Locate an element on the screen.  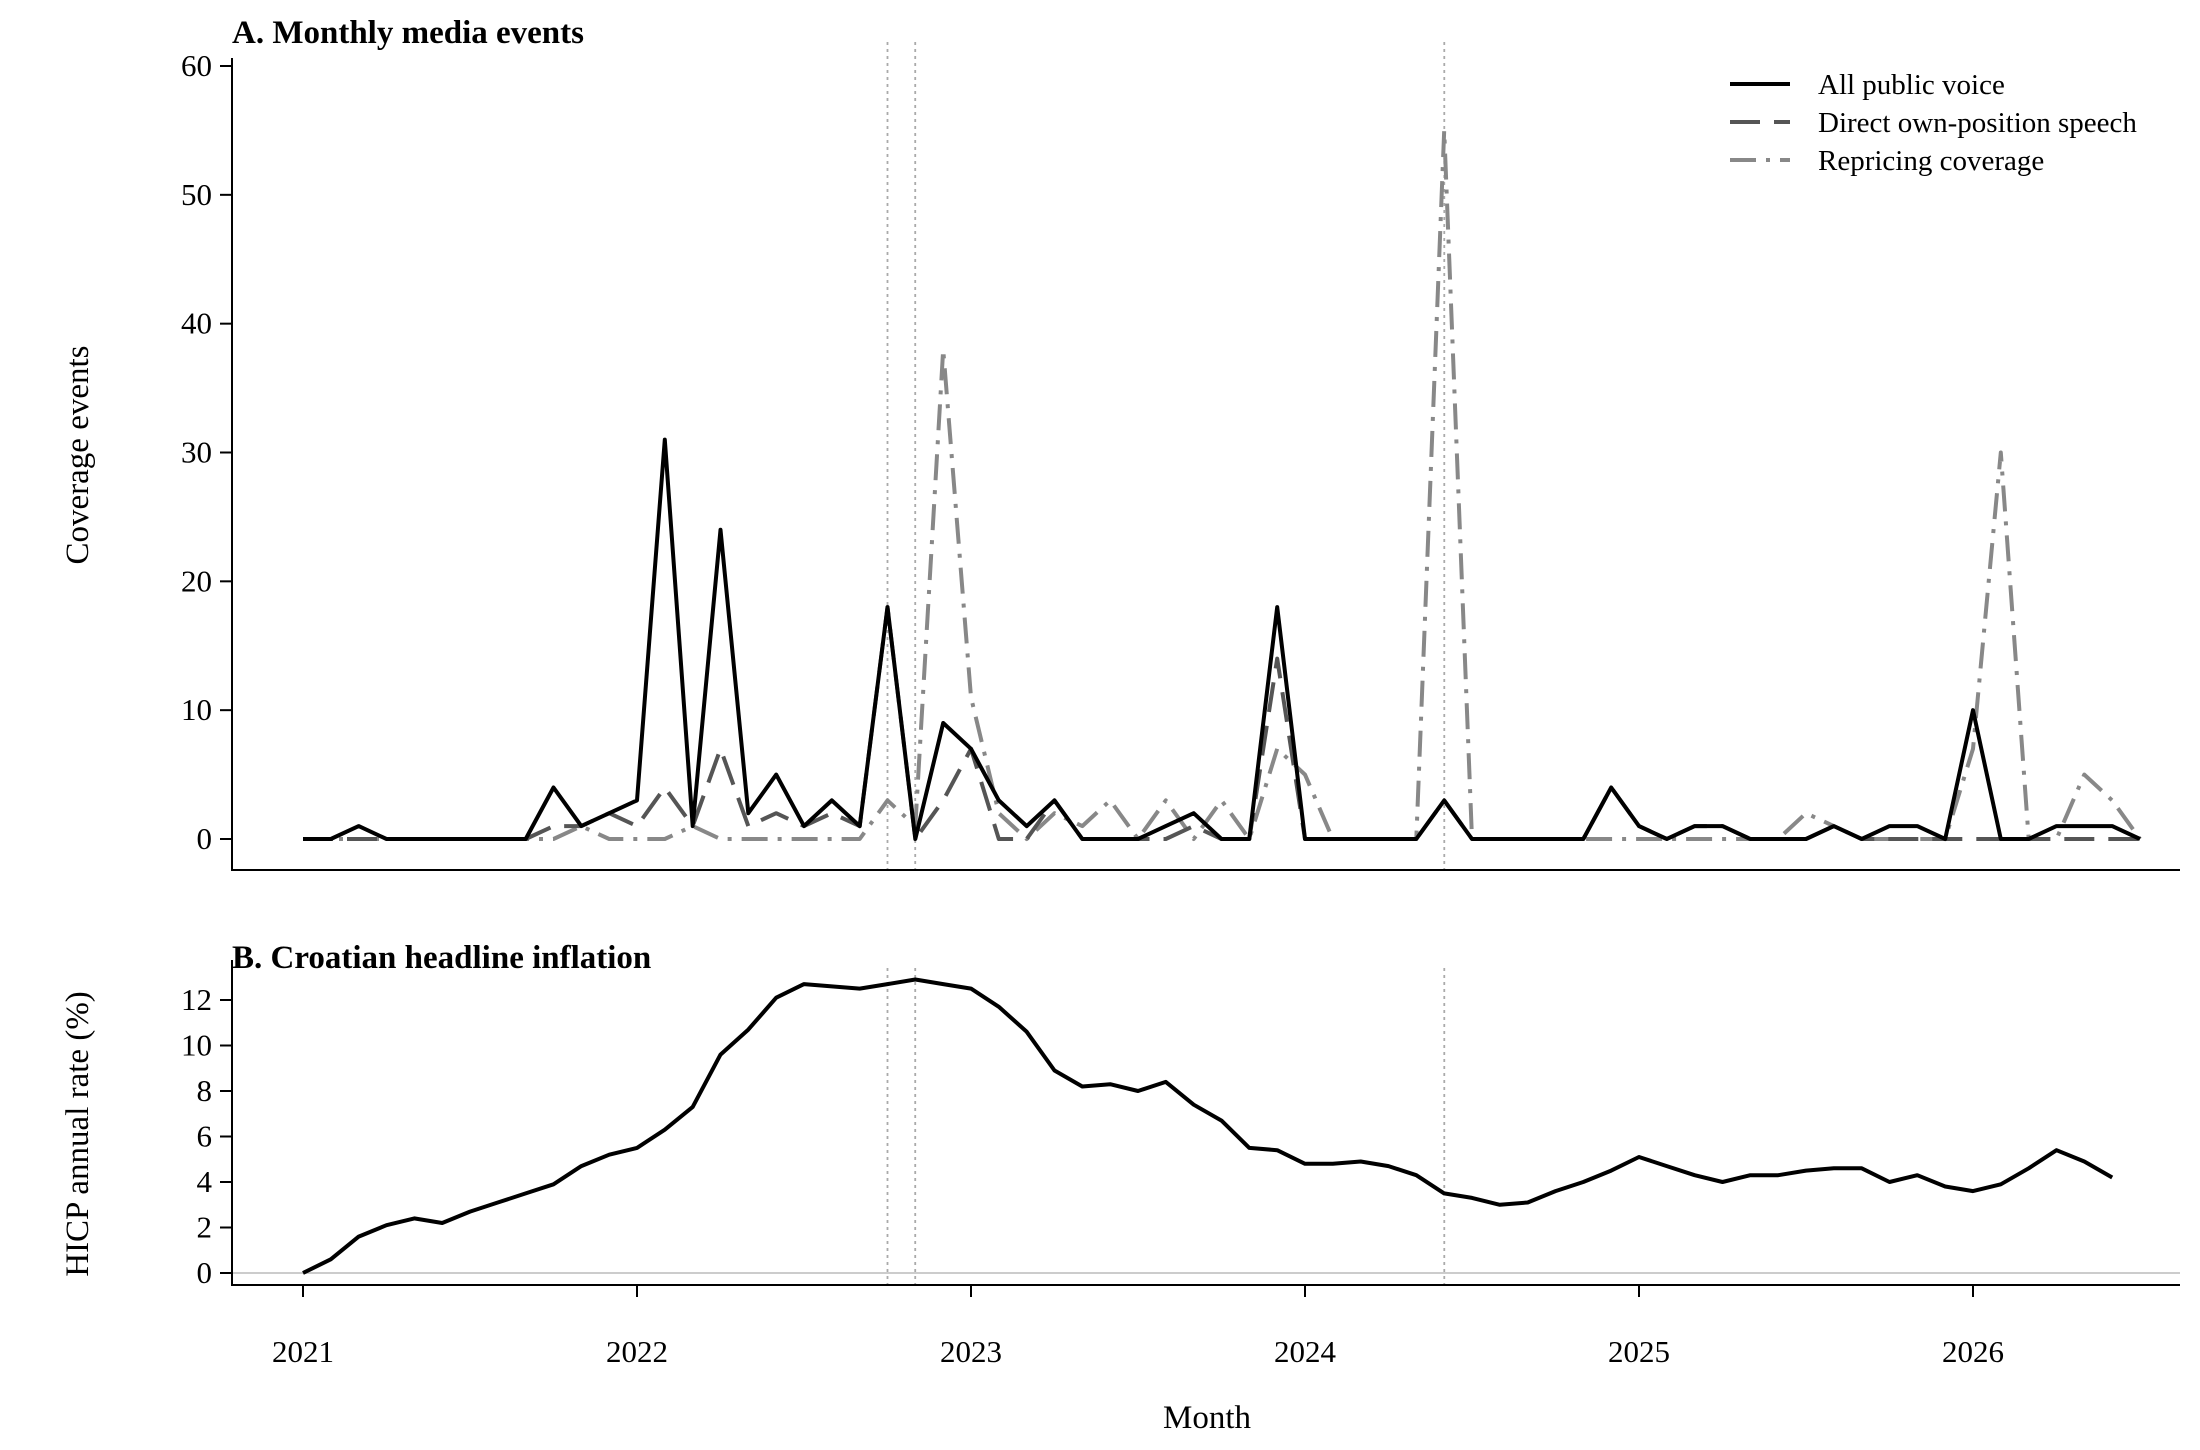
panel-a-event-markers is located at coordinates (1166, 456).